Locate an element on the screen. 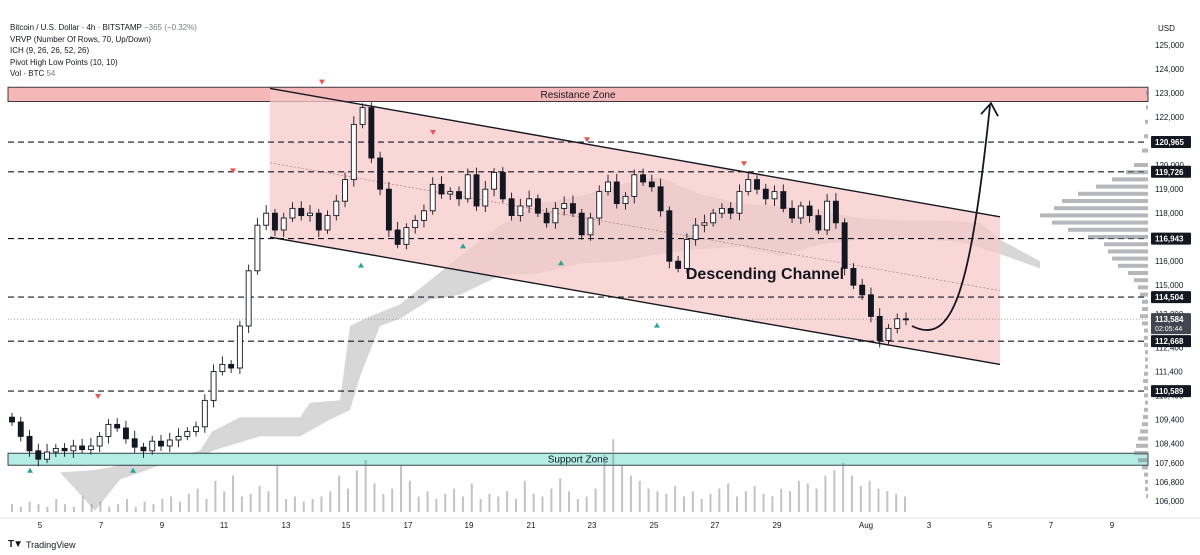 This screenshot has height=555, width=1200. projection-arrowhead-icon is located at coordinates (989, 109).